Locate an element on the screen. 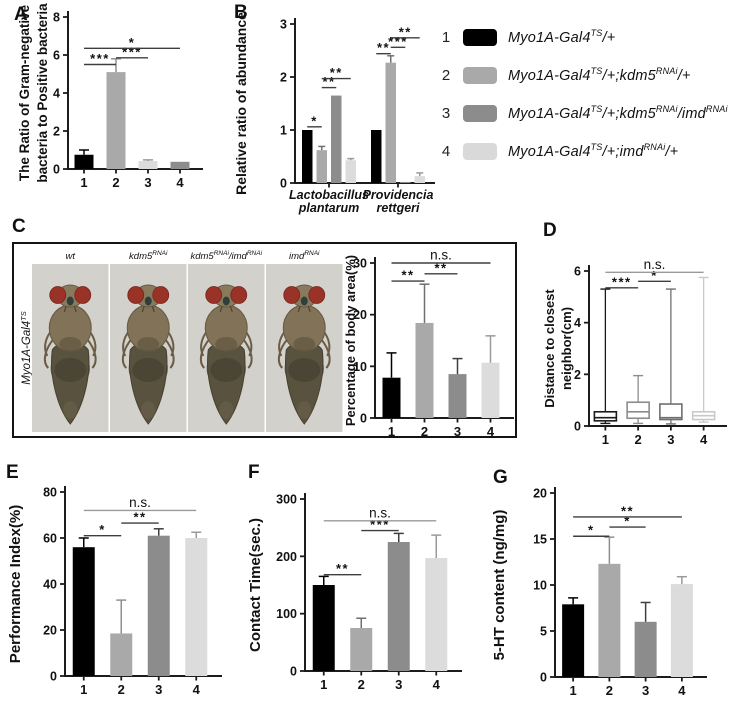  genotype-label: Myo1A-Gal4TS/+;imdRNAi/+ is located at coordinates (593, 151).